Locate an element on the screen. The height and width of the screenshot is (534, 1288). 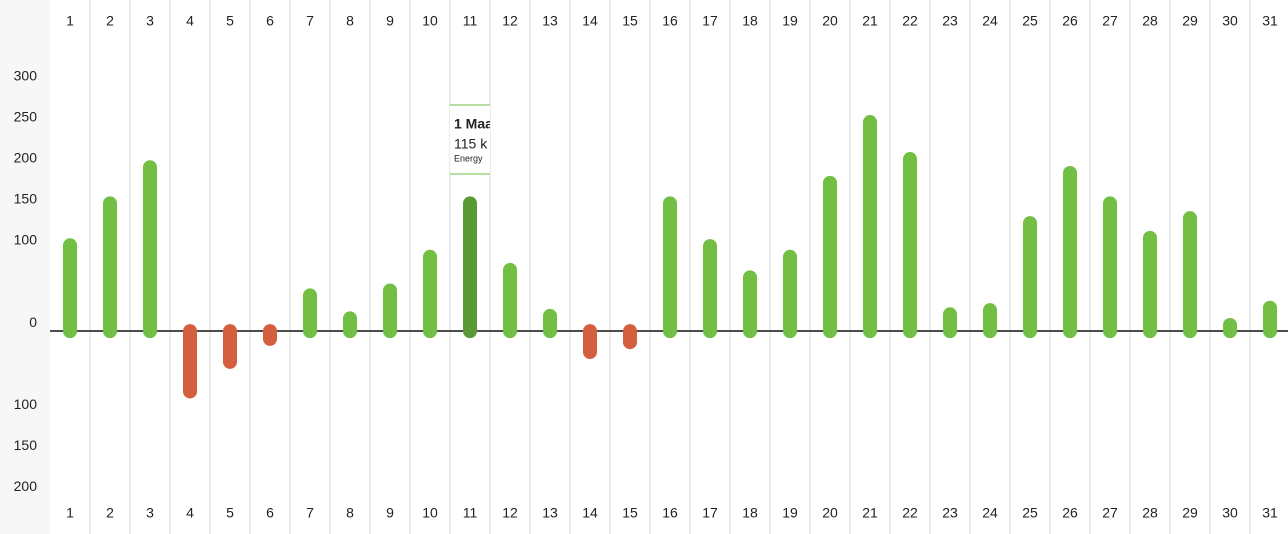
y-tick-label: 0 is located at coordinates (33, 322).